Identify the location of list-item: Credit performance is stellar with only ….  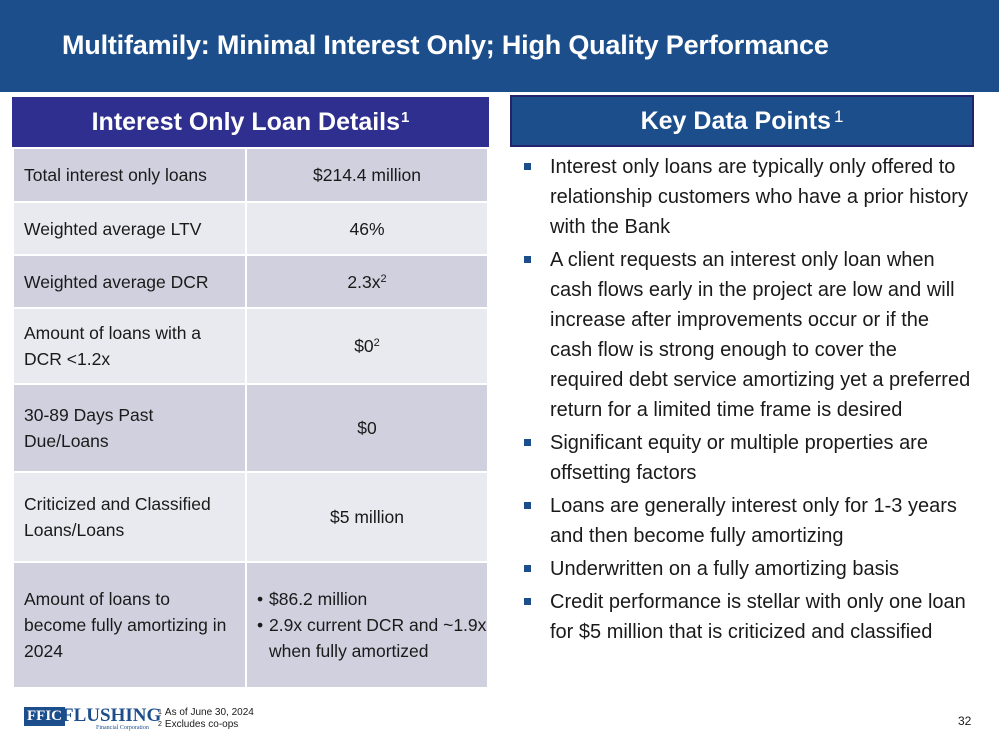
(742, 617).